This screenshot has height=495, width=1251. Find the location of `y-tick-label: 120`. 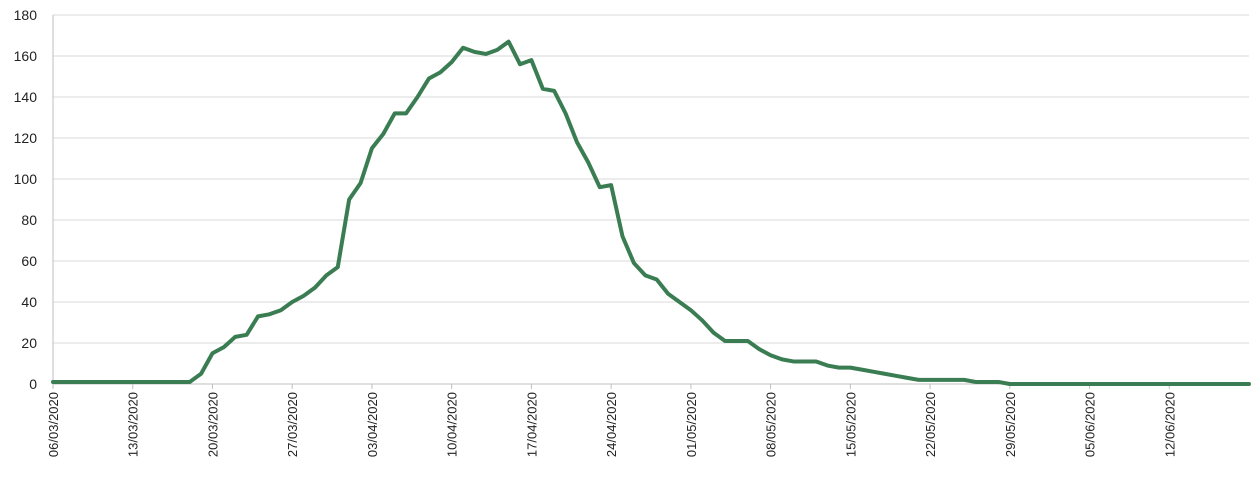

y-tick-label: 120 is located at coordinates (26, 138).